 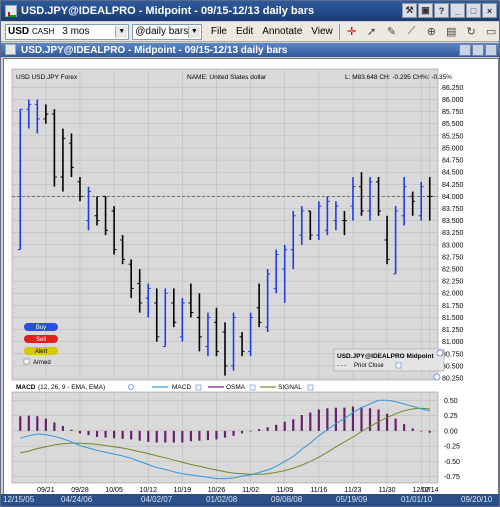 What do you see at coordinates (453, 342) in the screenshot?
I see `price-tick-label: 81.000` at bounding box center [453, 342].